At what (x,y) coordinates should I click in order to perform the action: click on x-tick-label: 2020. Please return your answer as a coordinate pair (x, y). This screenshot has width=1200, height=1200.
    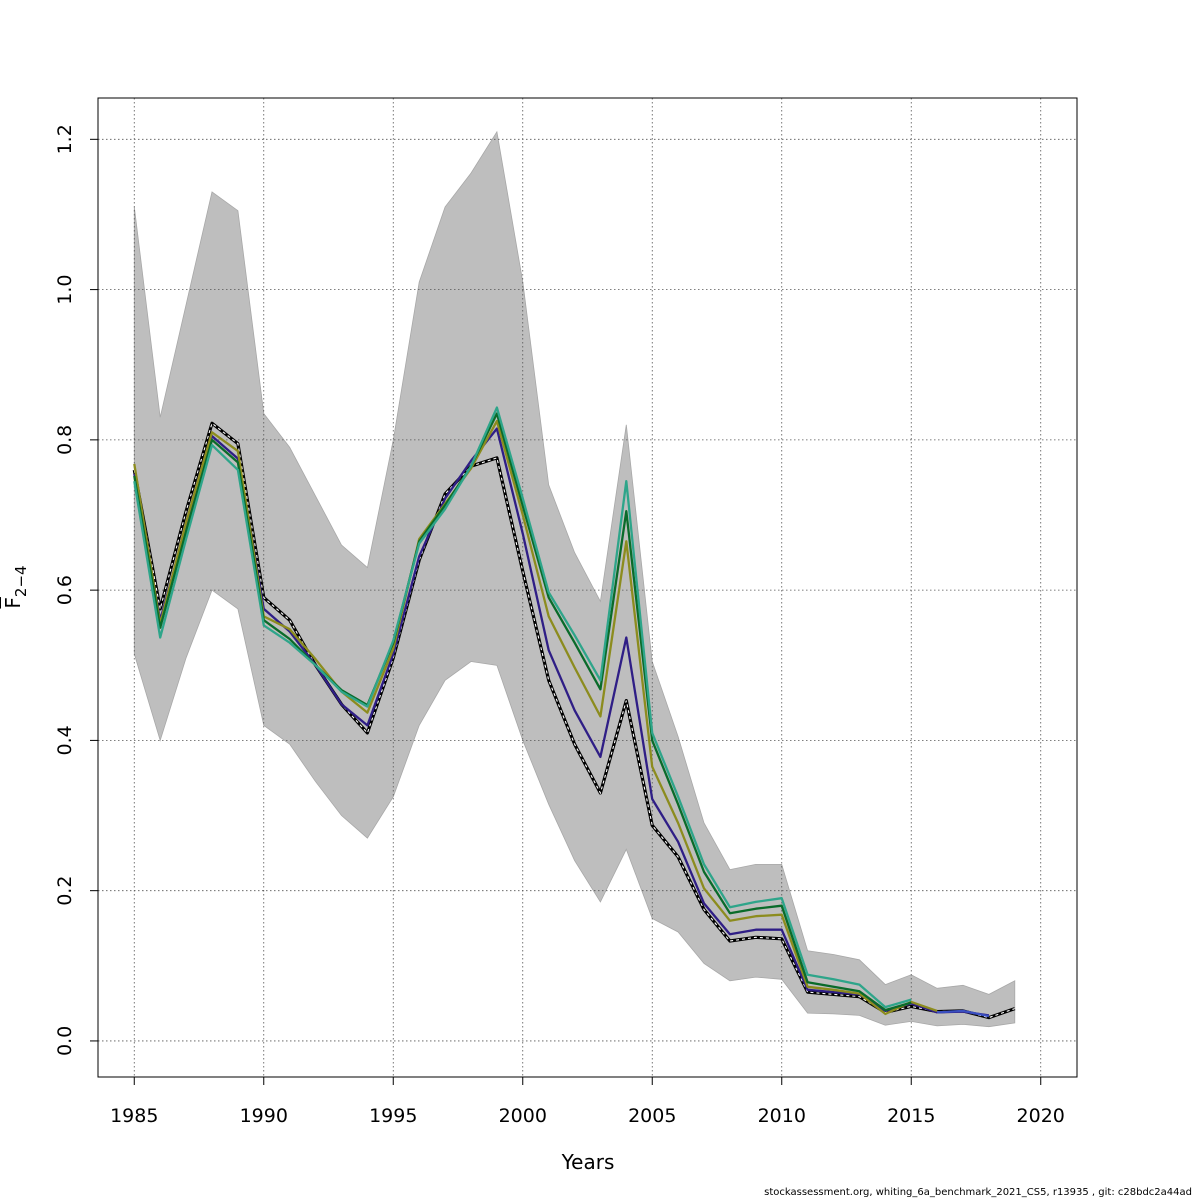
    Looking at the image, I should click on (1041, 1116).